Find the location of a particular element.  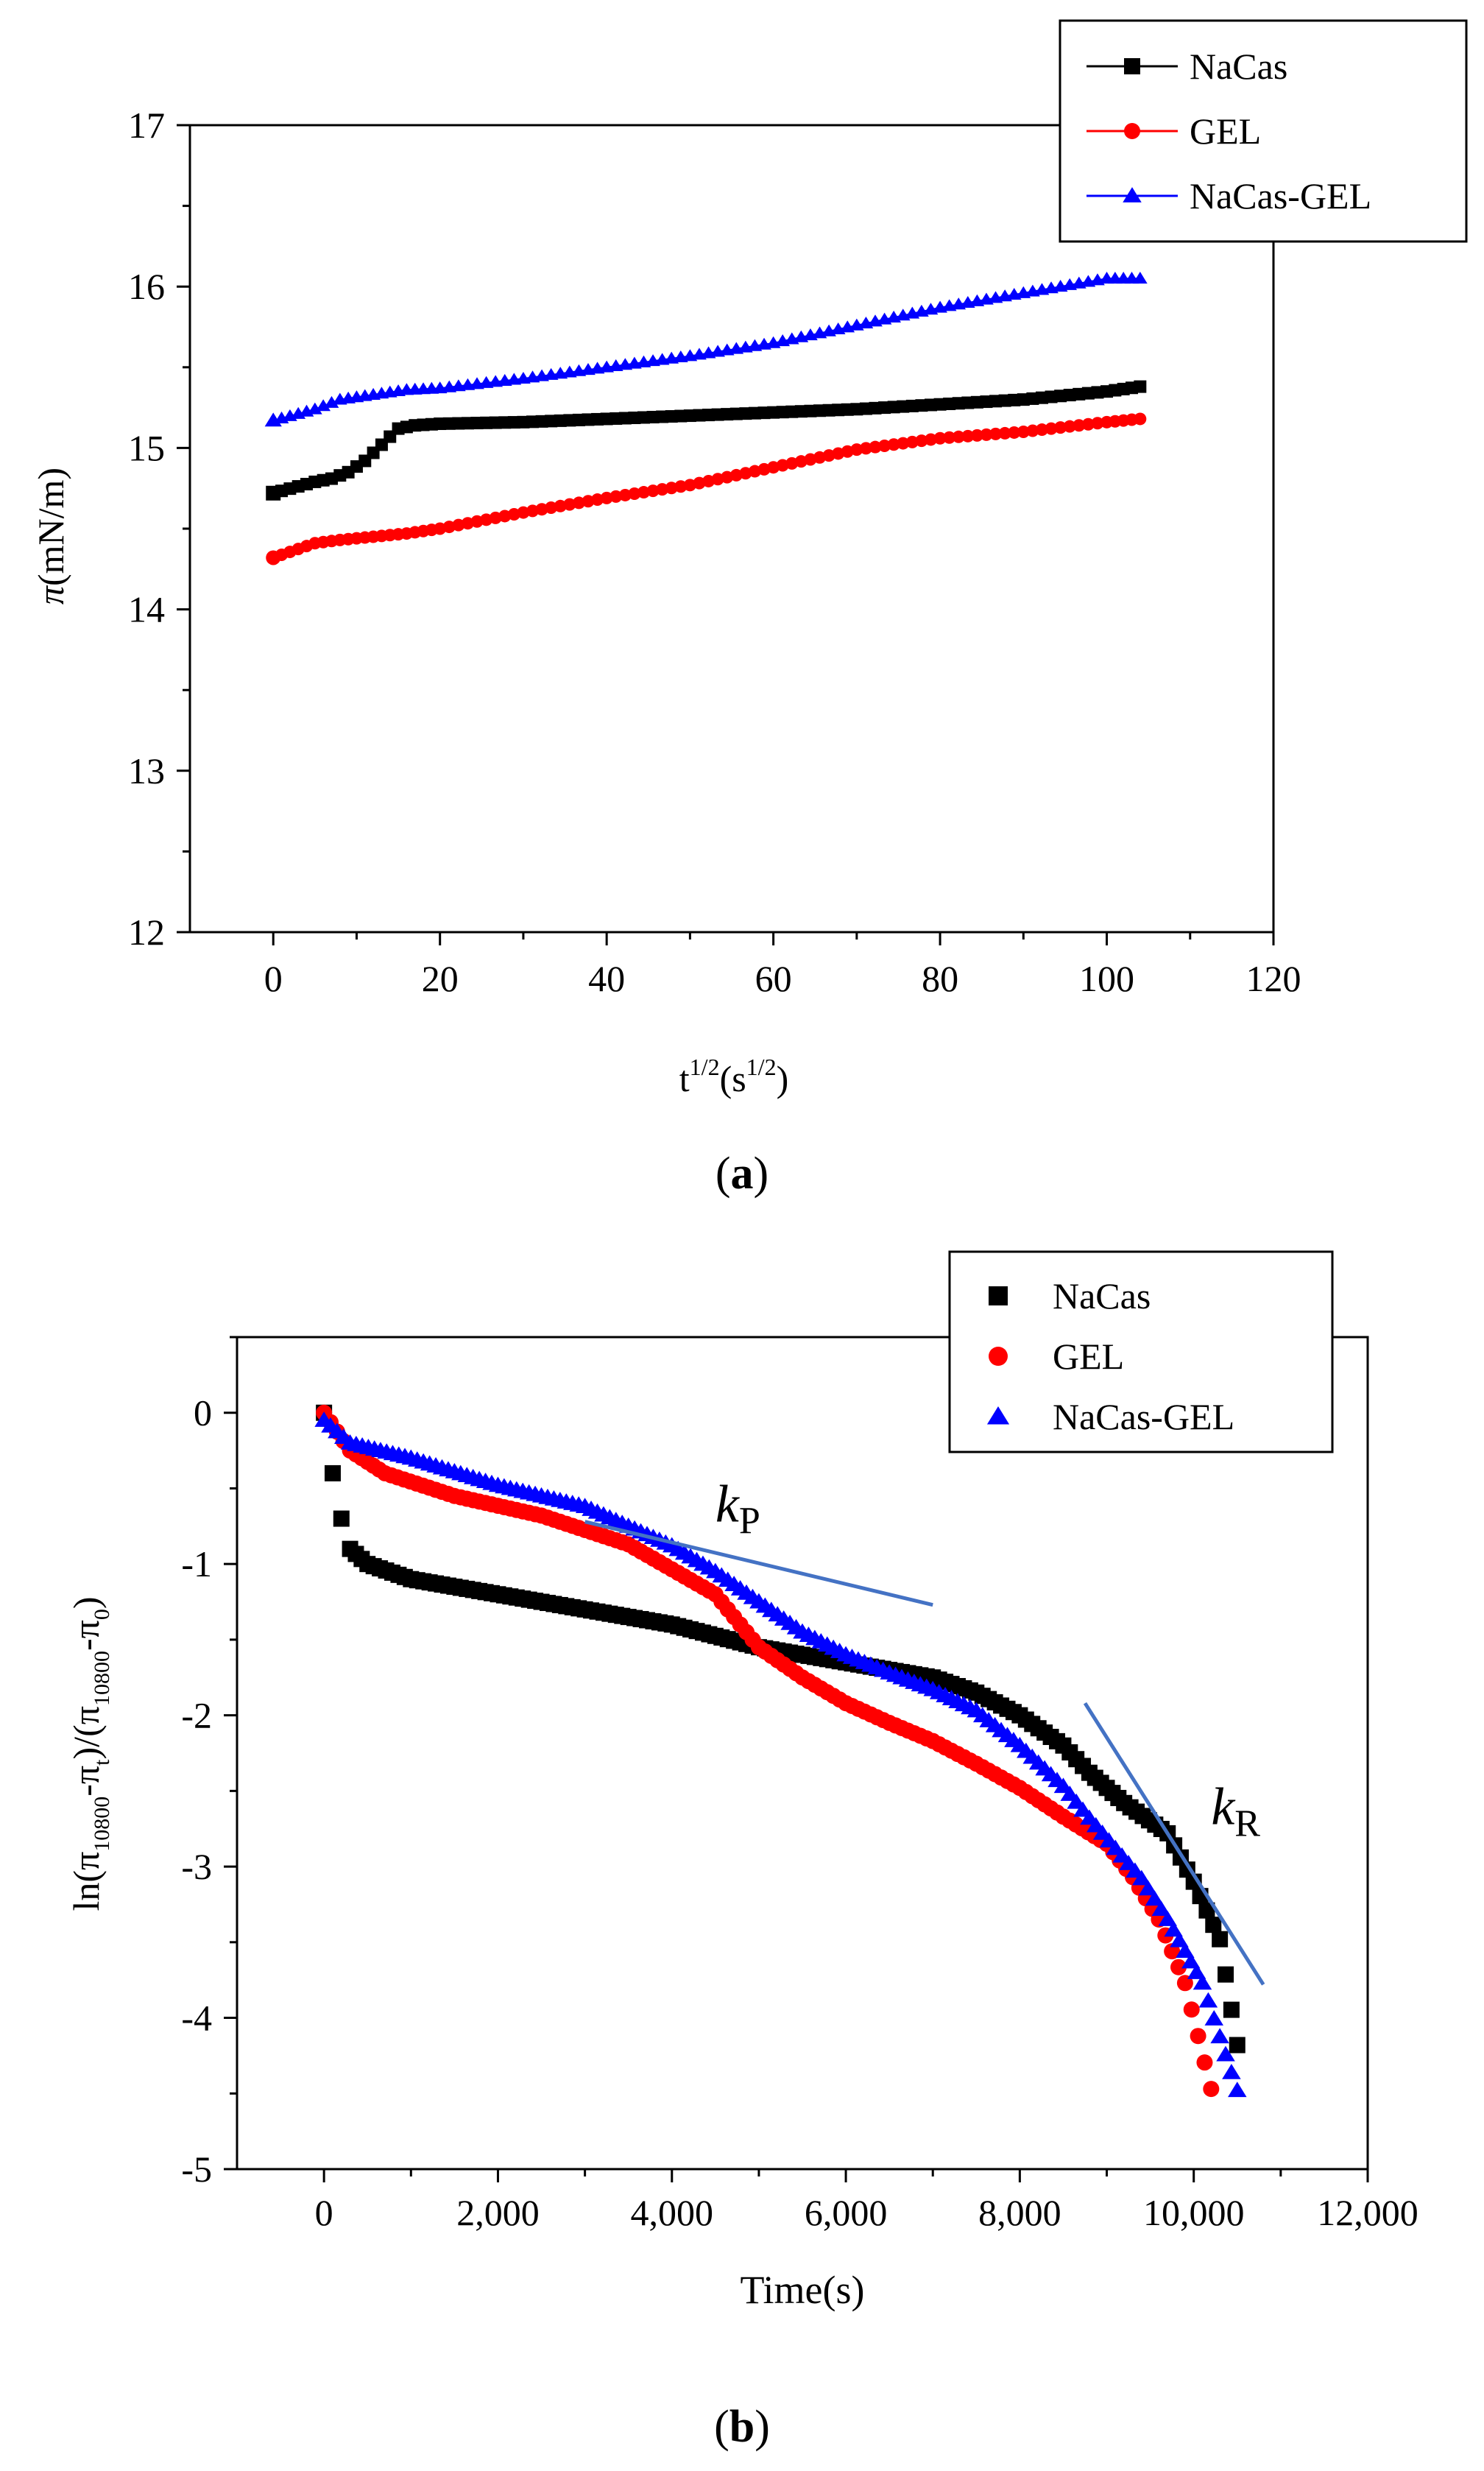

panel-a-x-axis-label: t1/2(s1/2) is located at coordinates (733, 1076).